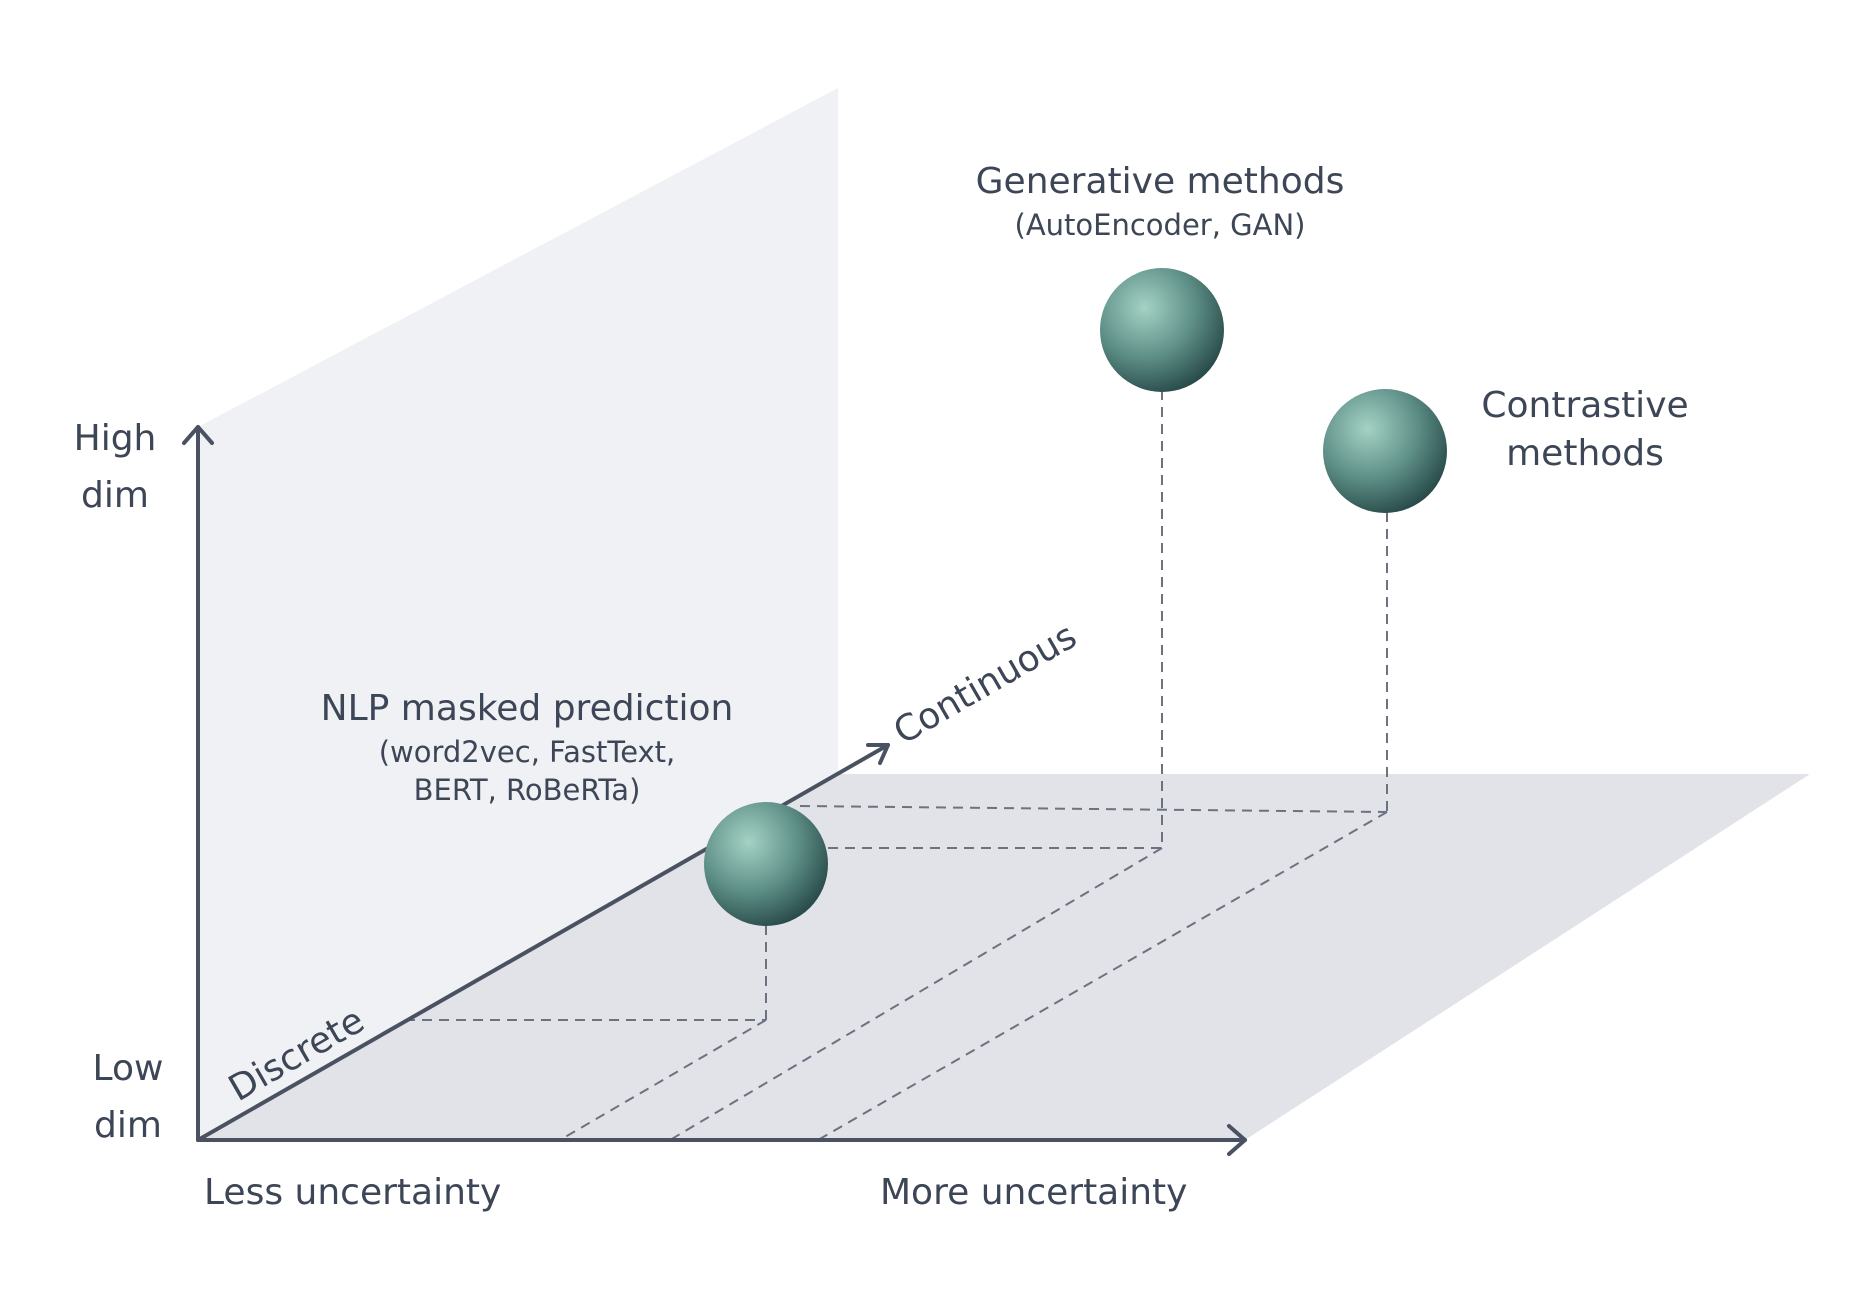 This screenshot has height=1290, width=1854. What do you see at coordinates (1160, 225) in the screenshot?
I see `generative-detail-line1: (AutoEncoder, GAN)` at bounding box center [1160, 225].